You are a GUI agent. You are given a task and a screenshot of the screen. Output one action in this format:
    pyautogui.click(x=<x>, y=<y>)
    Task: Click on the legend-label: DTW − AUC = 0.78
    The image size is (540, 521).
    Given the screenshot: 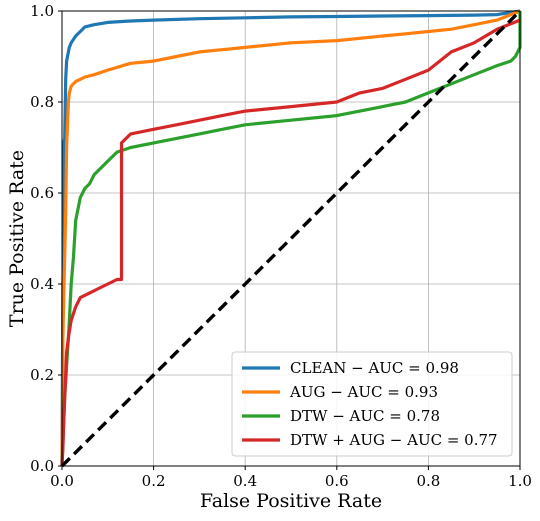 What is the action you would take?
    pyautogui.click(x=365, y=416)
    